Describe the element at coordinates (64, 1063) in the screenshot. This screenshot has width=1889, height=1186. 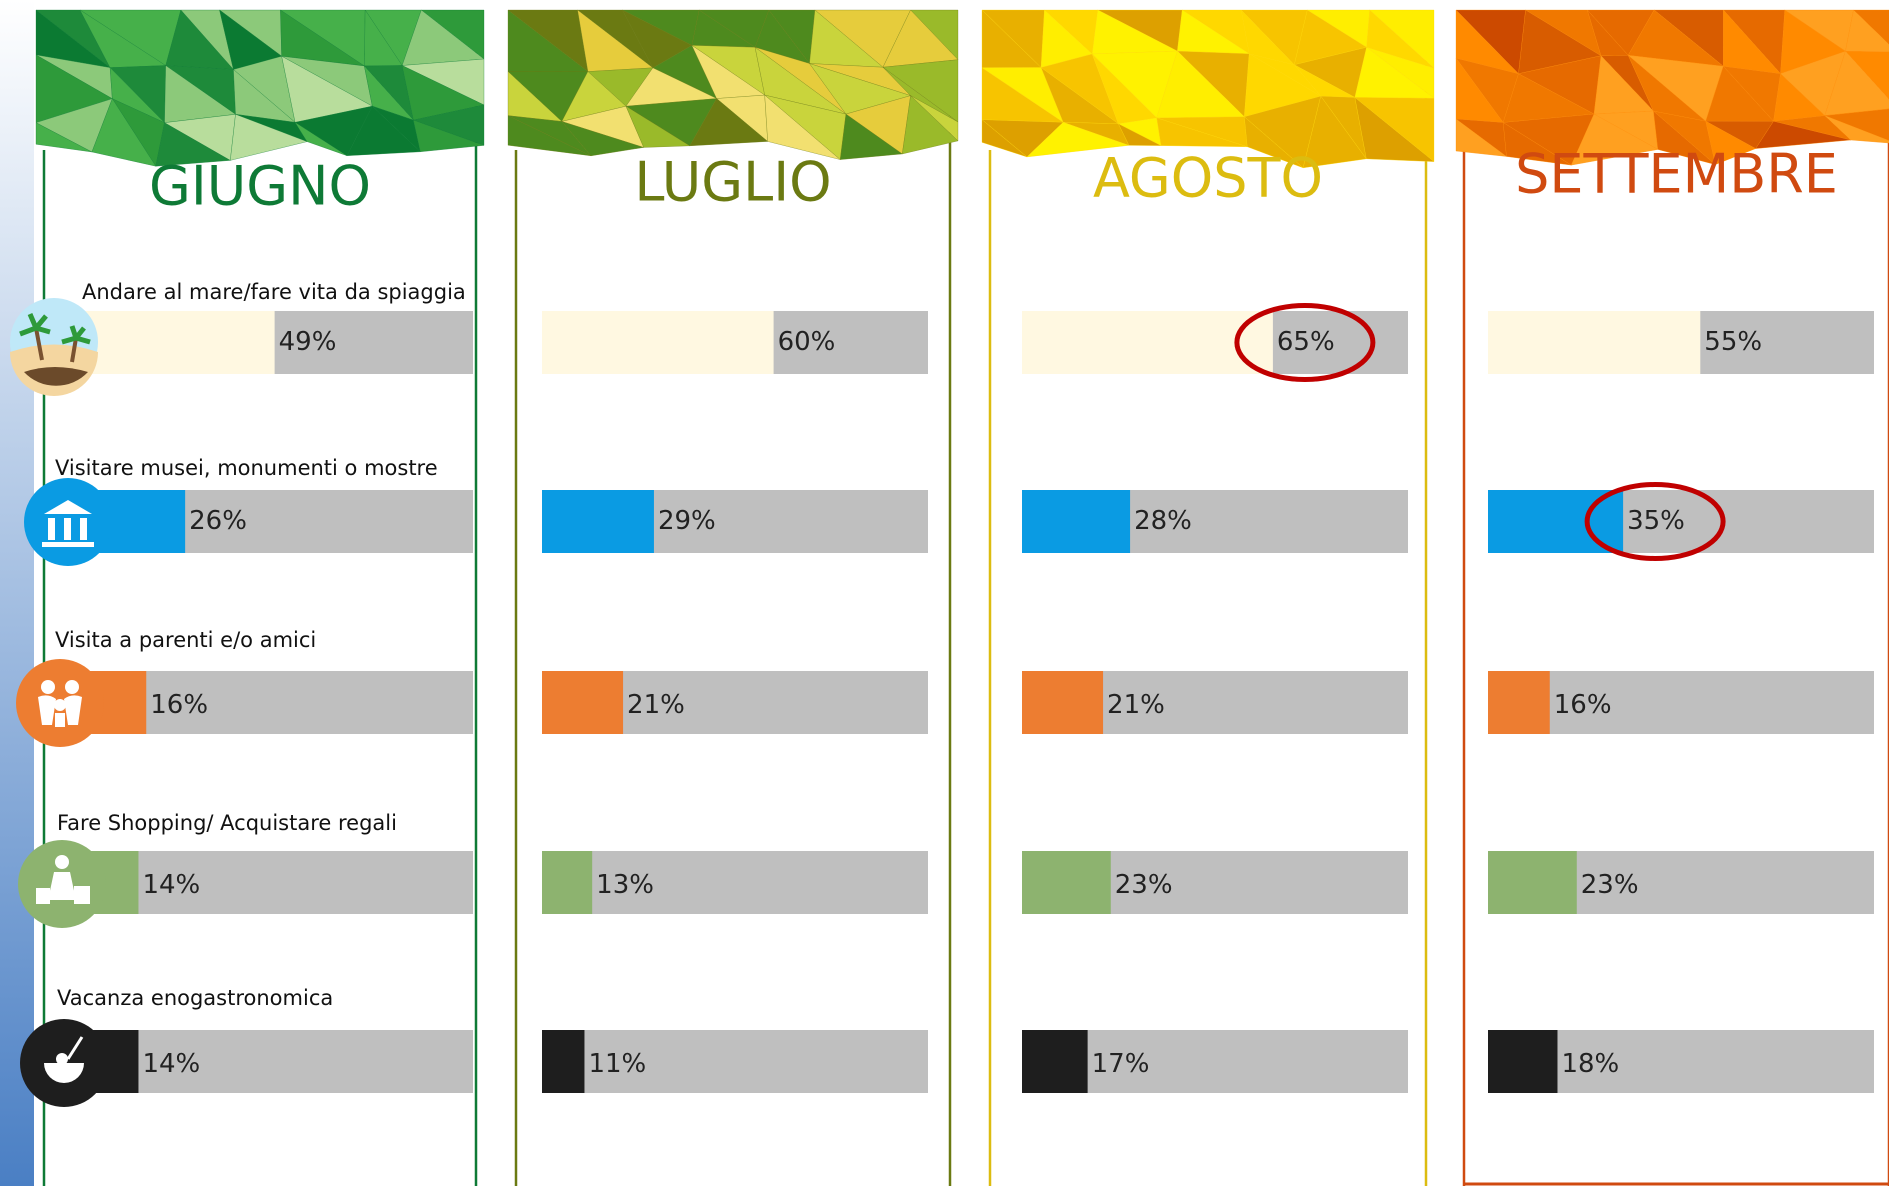
I see `icon-food` at that location.